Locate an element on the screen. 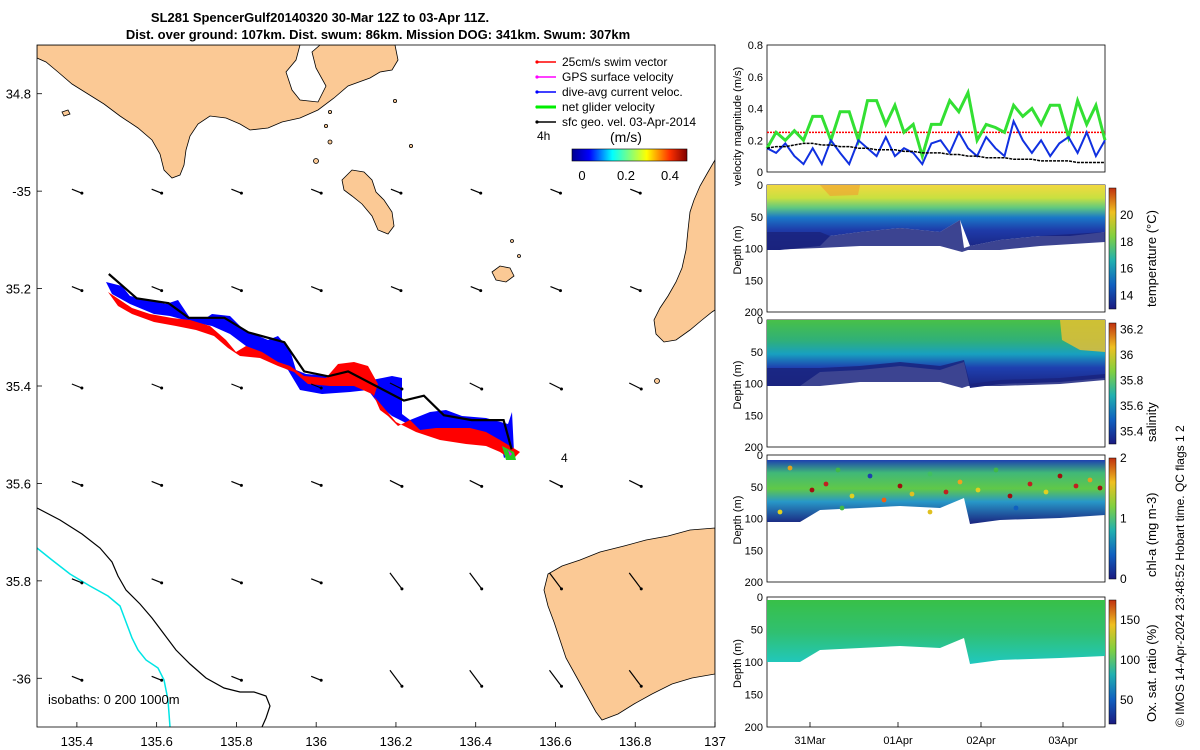 The image size is (1200, 750). speed-colorbar is located at coordinates (629, 155).